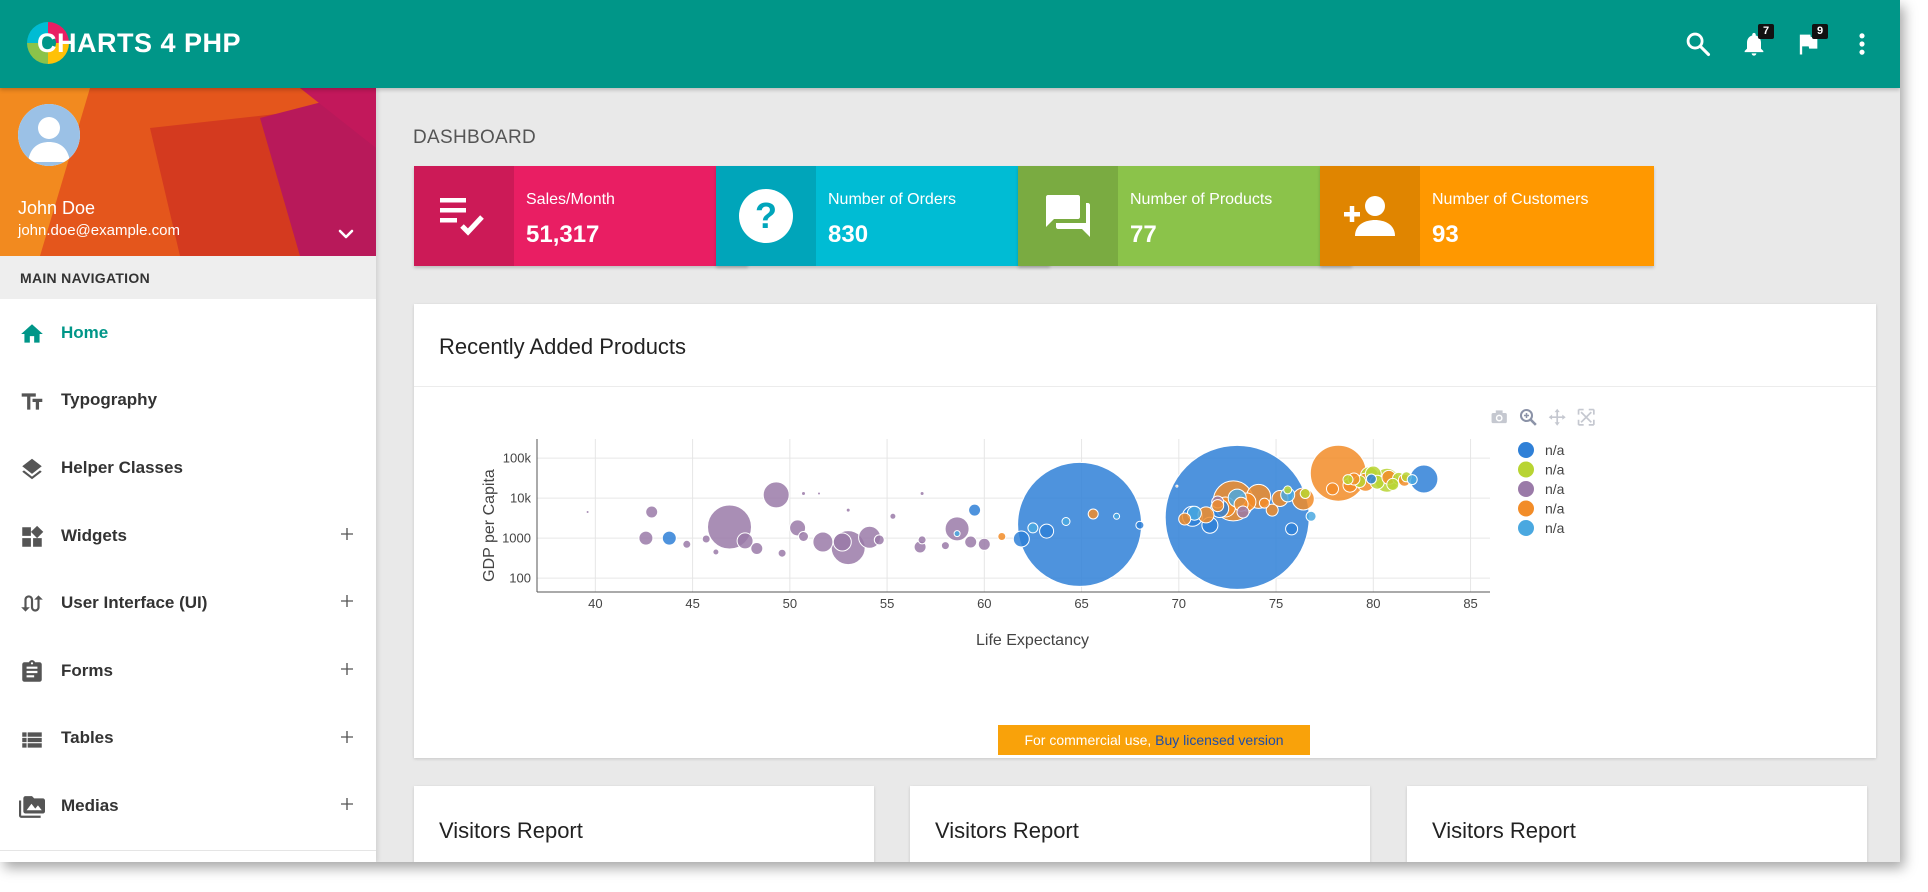 This screenshot has height=892, width=1928. What do you see at coordinates (188, 850) in the screenshot?
I see `sidebar-divider` at bounding box center [188, 850].